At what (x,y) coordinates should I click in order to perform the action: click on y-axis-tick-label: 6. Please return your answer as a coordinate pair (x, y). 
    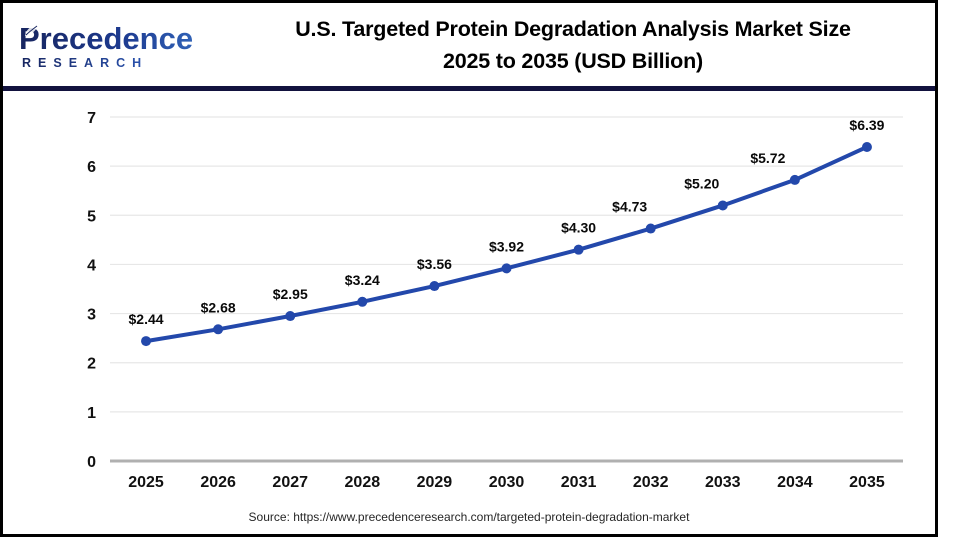
    Looking at the image, I should click on (91, 167).